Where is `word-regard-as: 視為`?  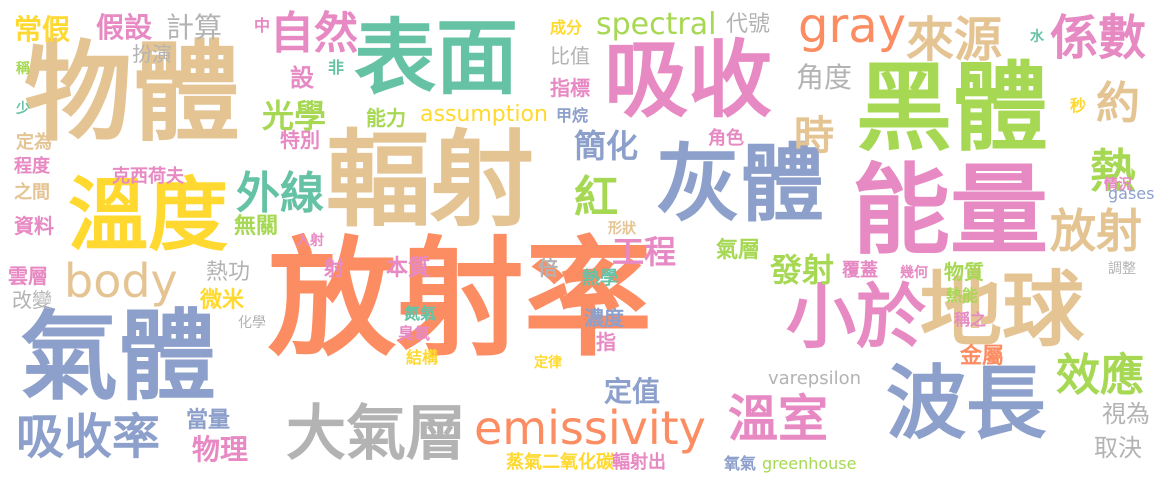 word-regard-as: 視為 is located at coordinates (1126, 414).